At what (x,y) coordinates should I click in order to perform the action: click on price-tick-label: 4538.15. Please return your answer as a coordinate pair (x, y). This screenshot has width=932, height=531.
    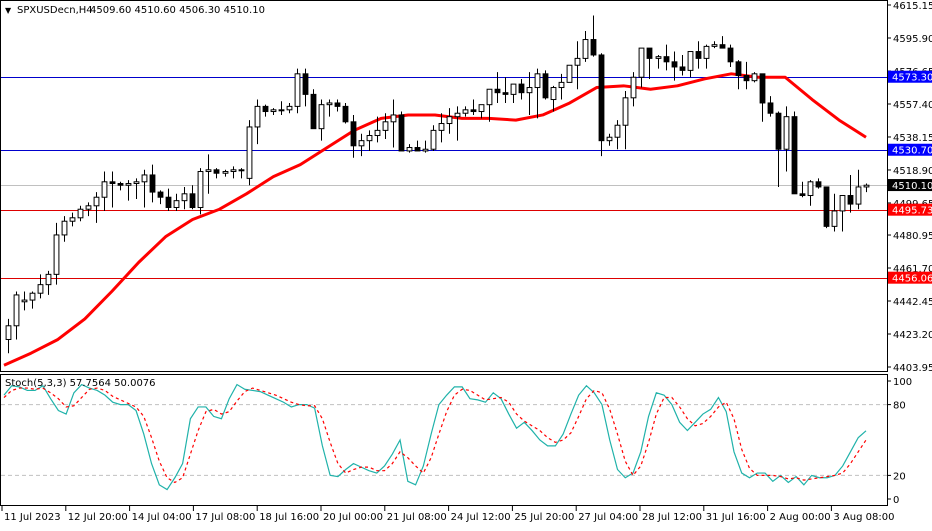
    Looking at the image, I should click on (912, 138).